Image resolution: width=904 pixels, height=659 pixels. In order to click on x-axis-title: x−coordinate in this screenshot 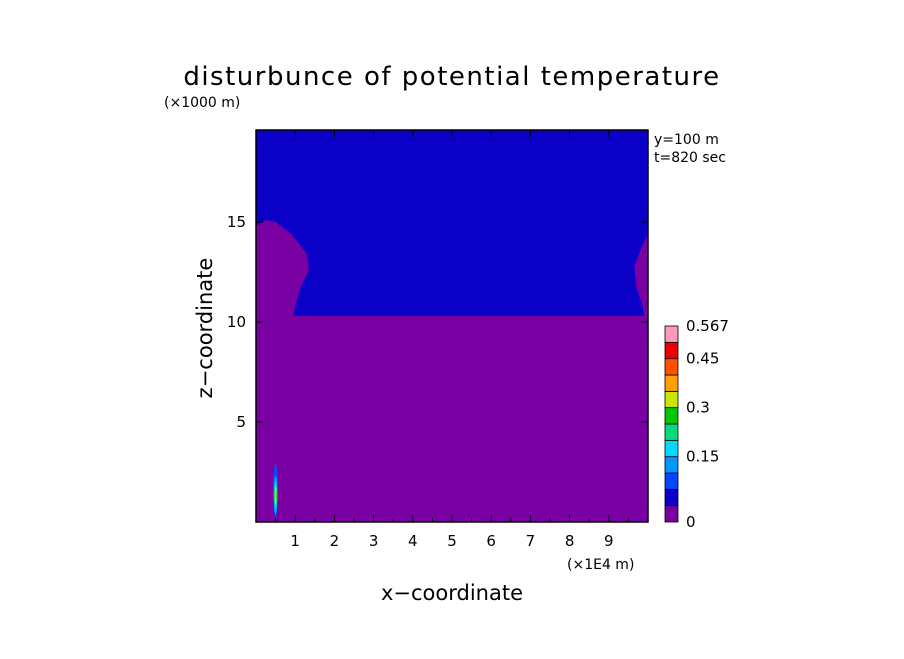, I will do `click(452, 593)`.